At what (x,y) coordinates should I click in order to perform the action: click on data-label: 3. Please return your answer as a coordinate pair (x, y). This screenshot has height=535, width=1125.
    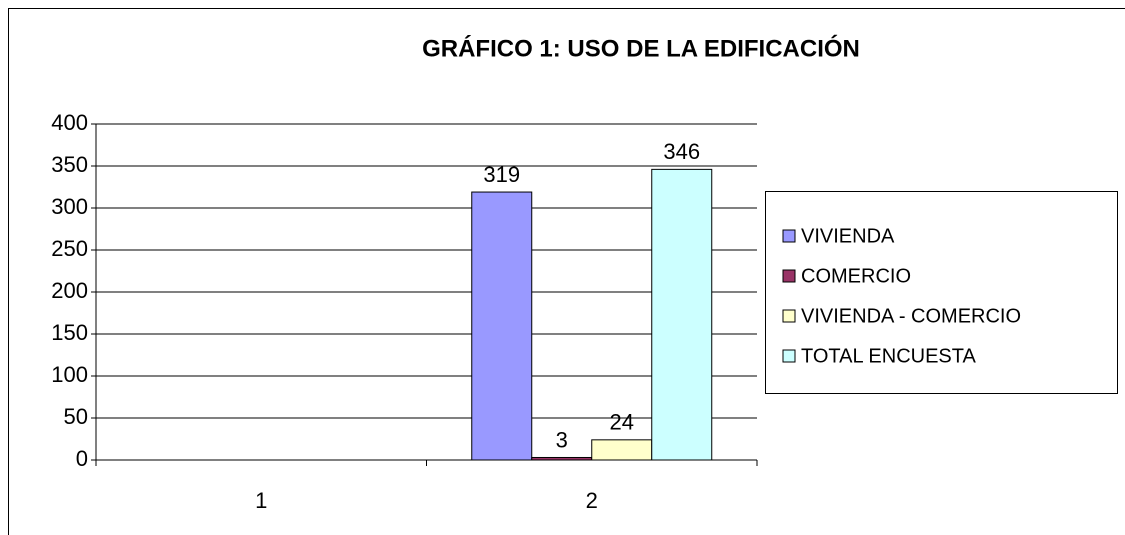
    Looking at the image, I should click on (562, 439).